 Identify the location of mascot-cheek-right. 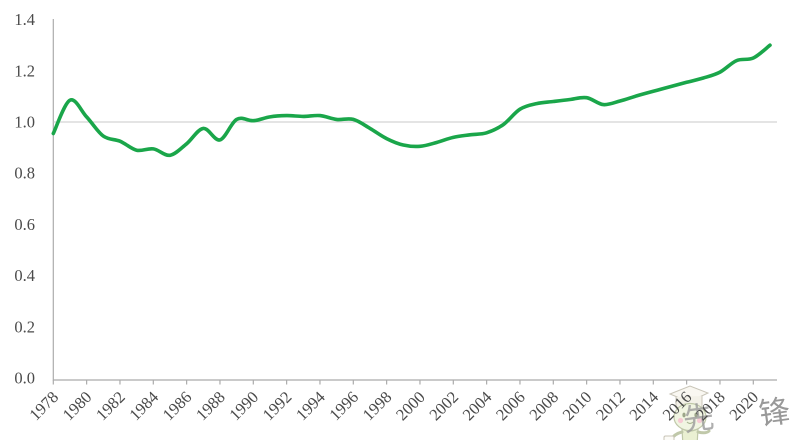
(699, 420).